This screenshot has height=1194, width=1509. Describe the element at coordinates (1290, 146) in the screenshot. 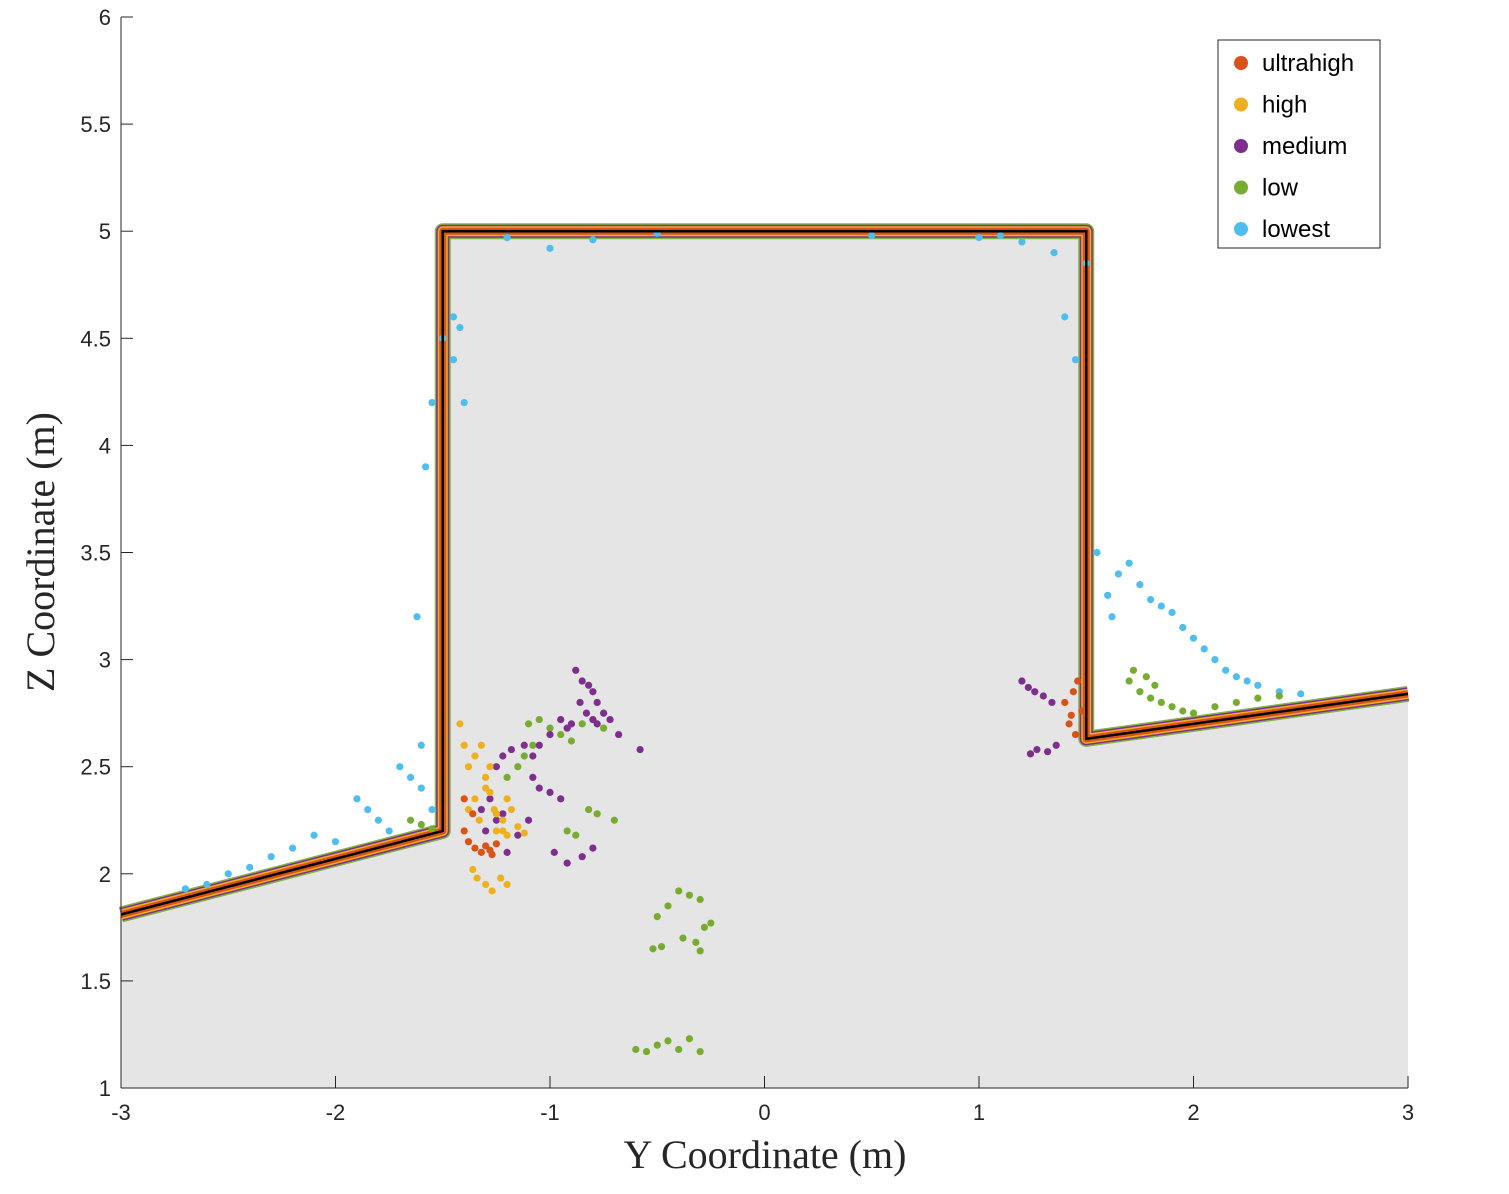

I see `legend-entry-medium: medium` at that location.